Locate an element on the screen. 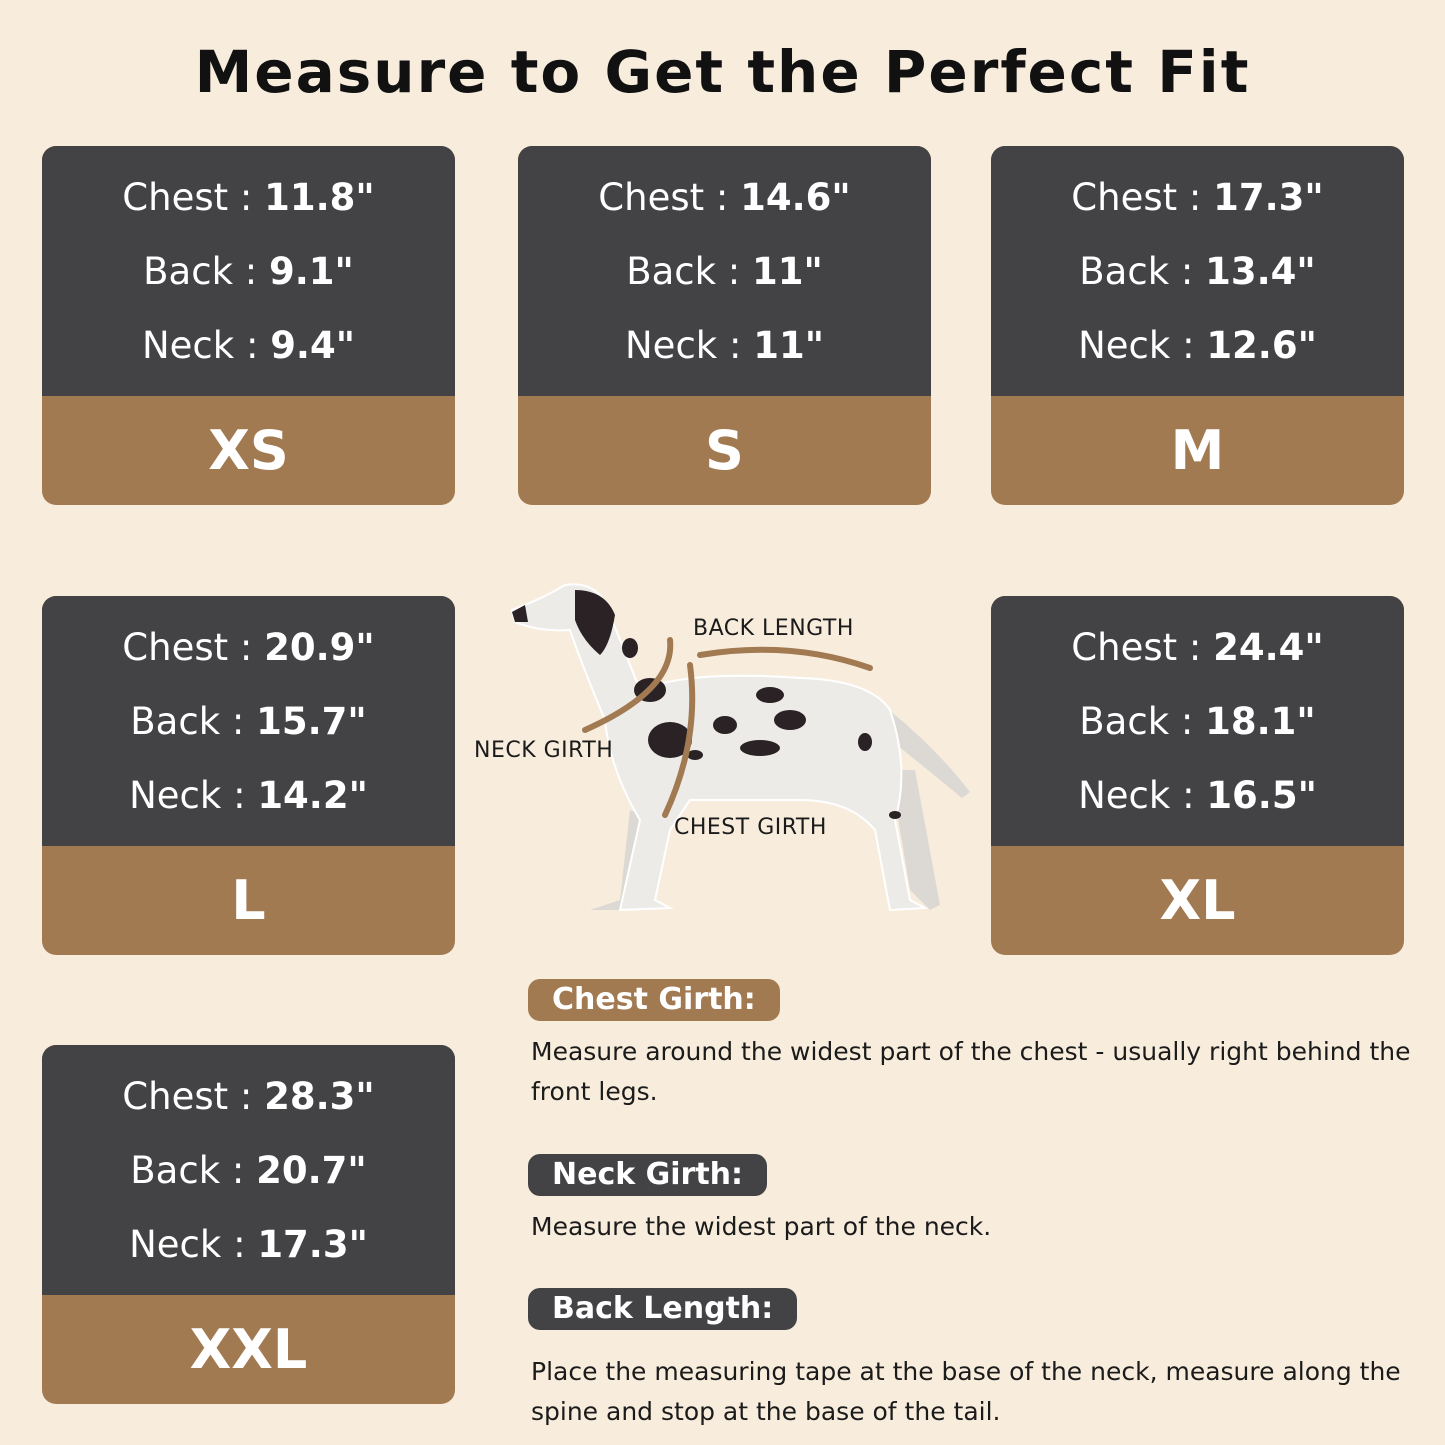 The image size is (1445, 1445). neck-measurement: Neck : 11" is located at coordinates (724, 345).